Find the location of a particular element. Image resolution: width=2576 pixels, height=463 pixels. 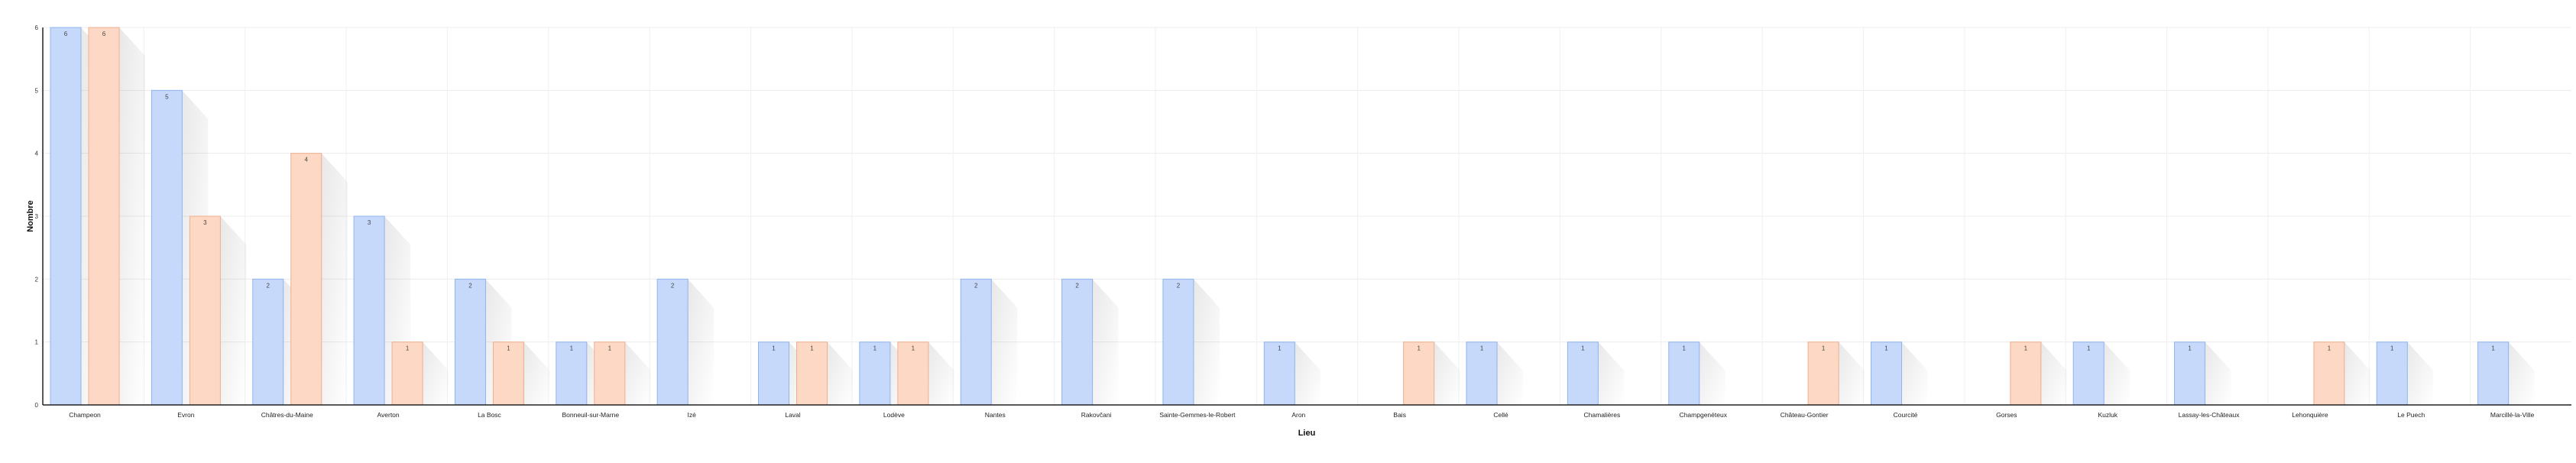

x-tick-label: Courcité is located at coordinates (1906, 415).